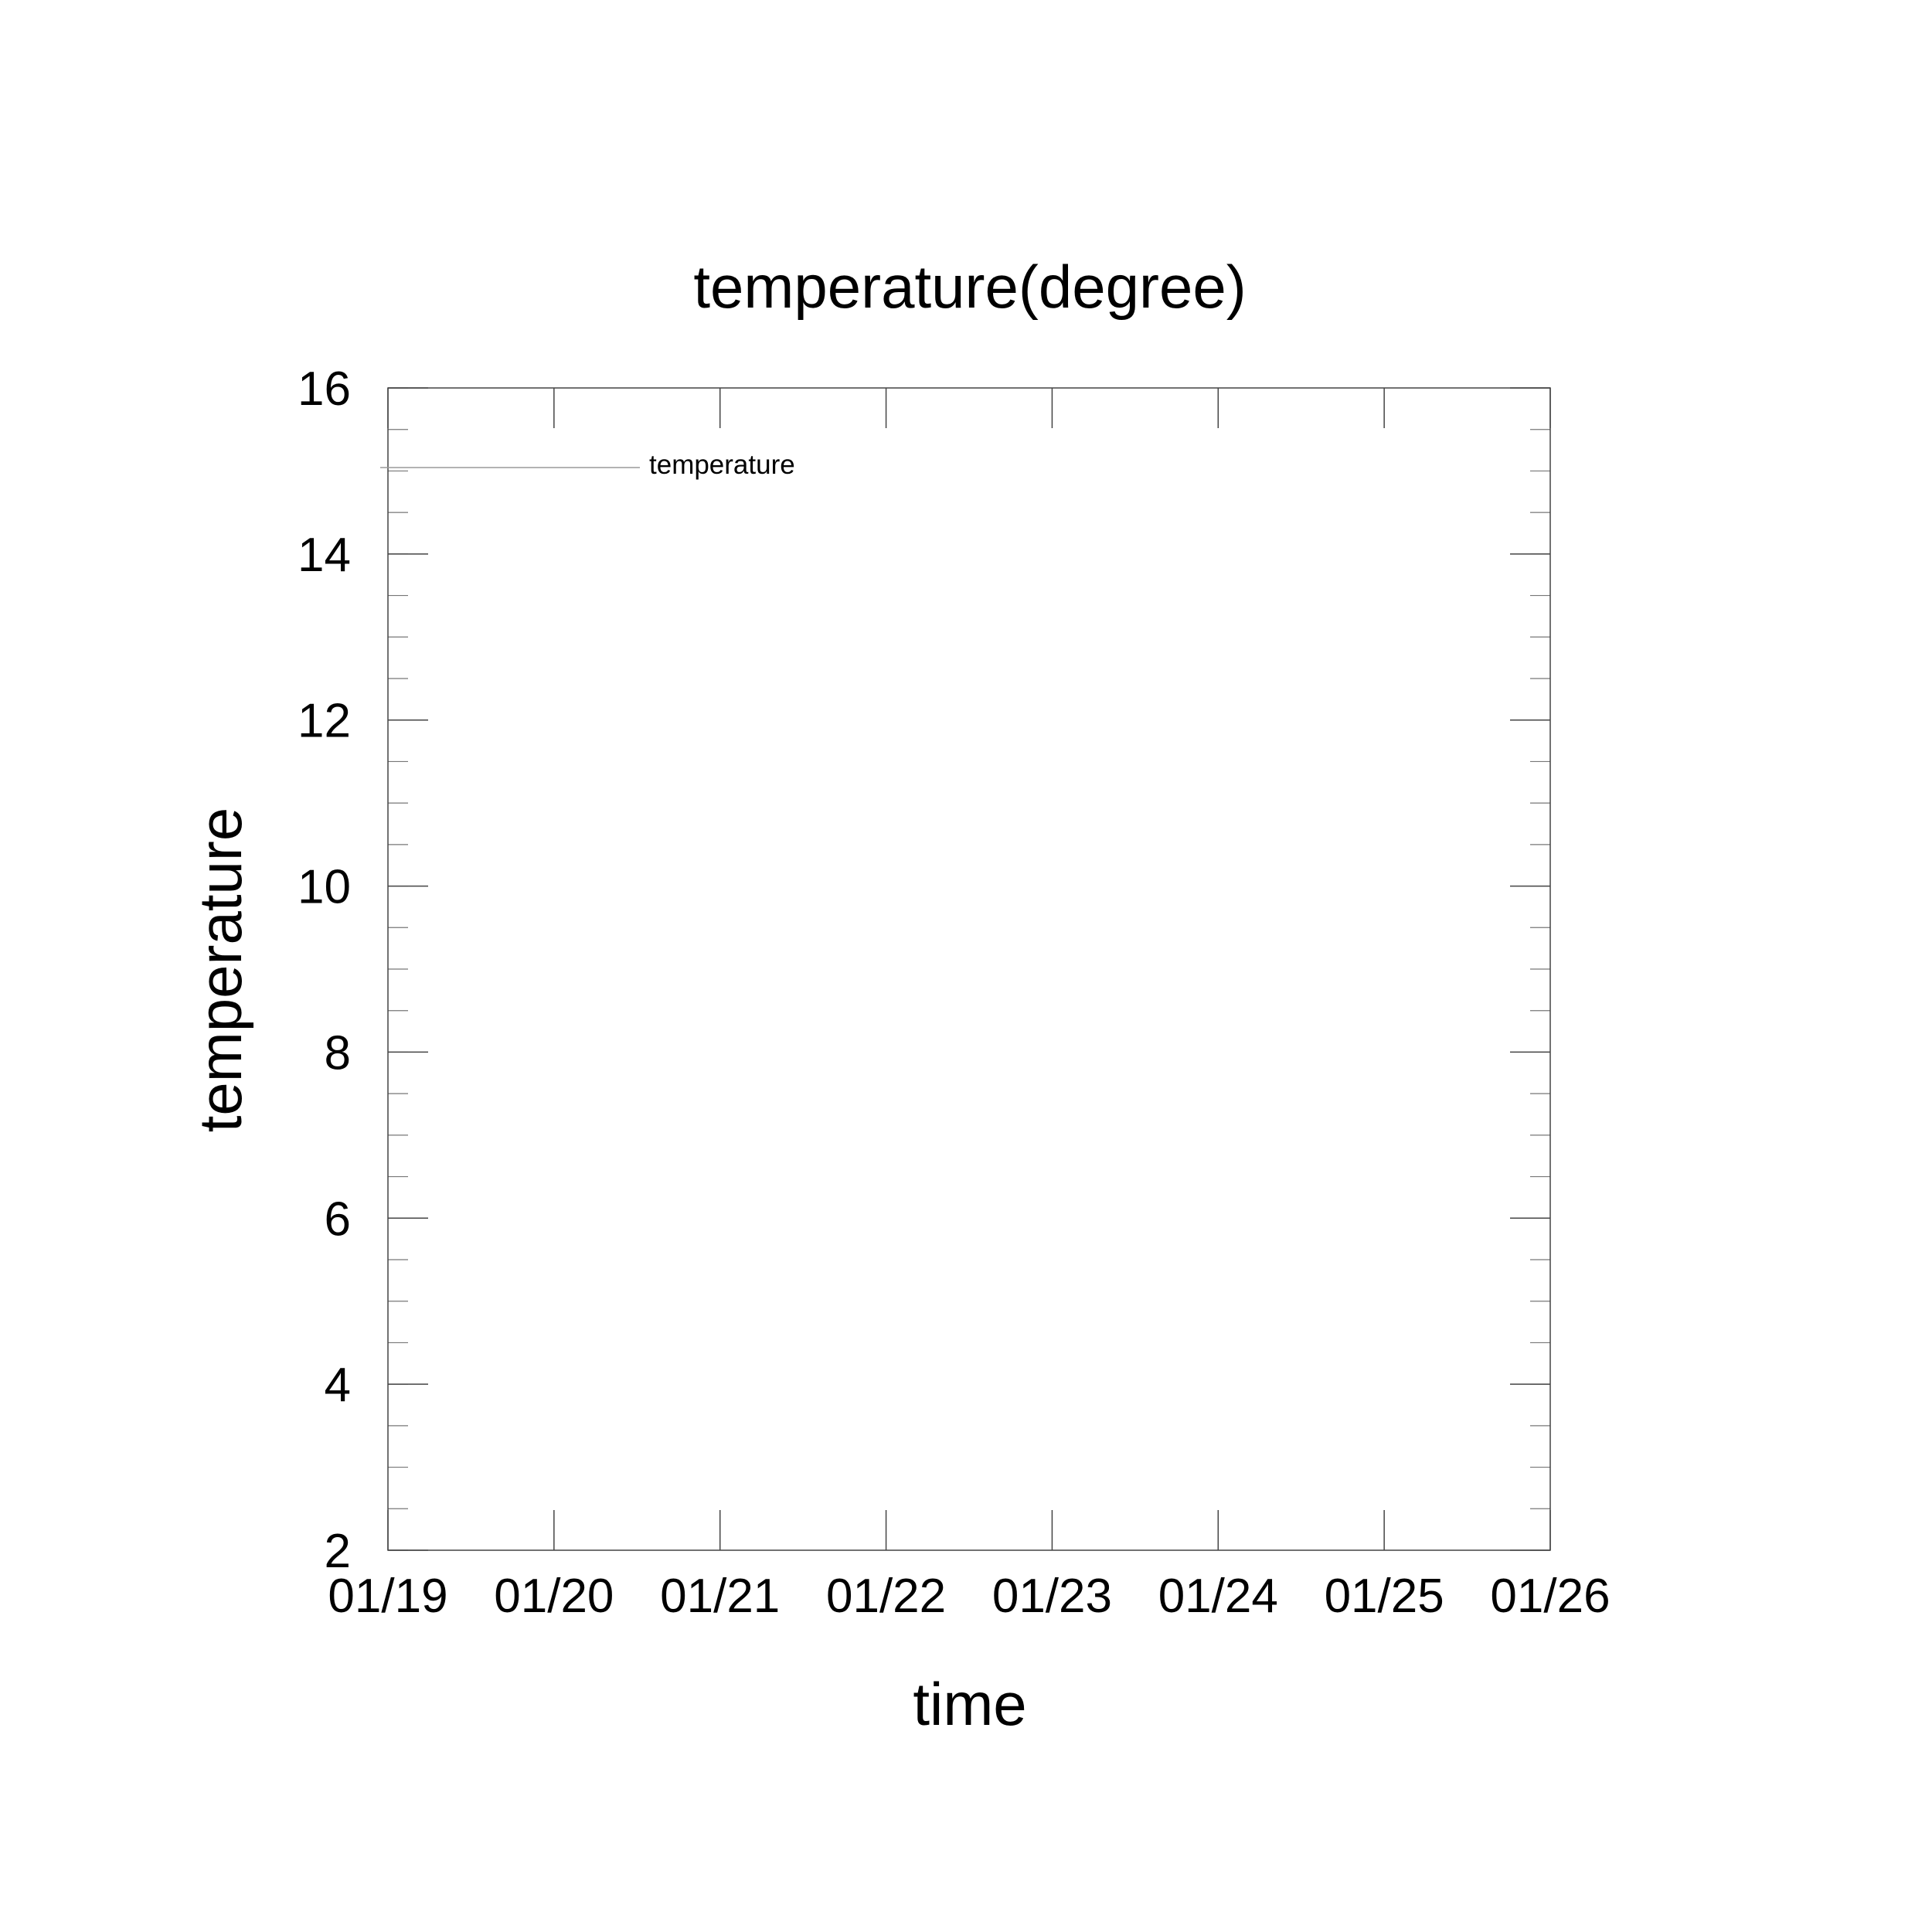  Describe the element at coordinates (338, 1552) in the screenshot. I see `y-tick-label: 2` at that location.